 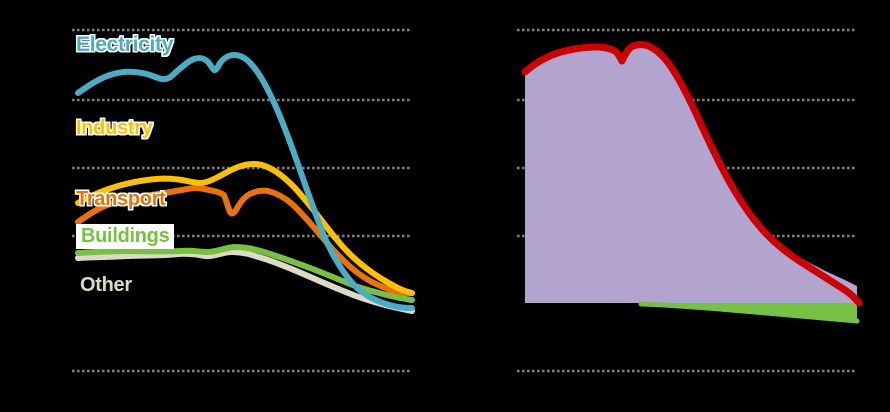 What do you see at coordinates (106, 285) in the screenshot?
I see `series-label-other: Other` at bounding box center [106, 285].